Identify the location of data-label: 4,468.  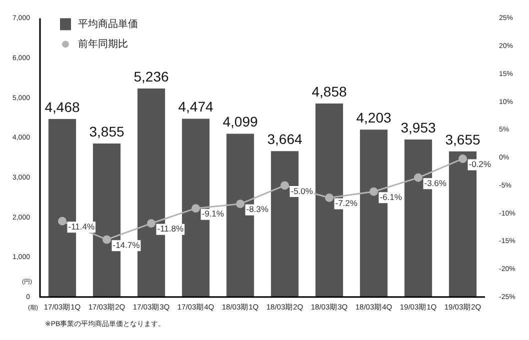
(62, 106).